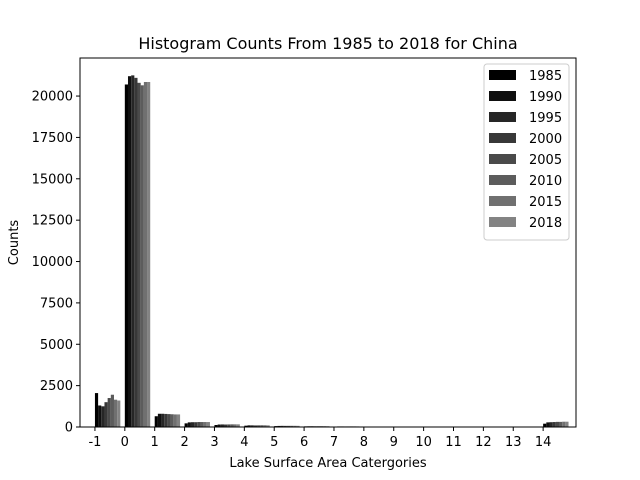 This screenshot has width=640, height=480. Describe the element at coordinates (184, 442) in the screenshot. I see `x-tick-label: 2` at that location.